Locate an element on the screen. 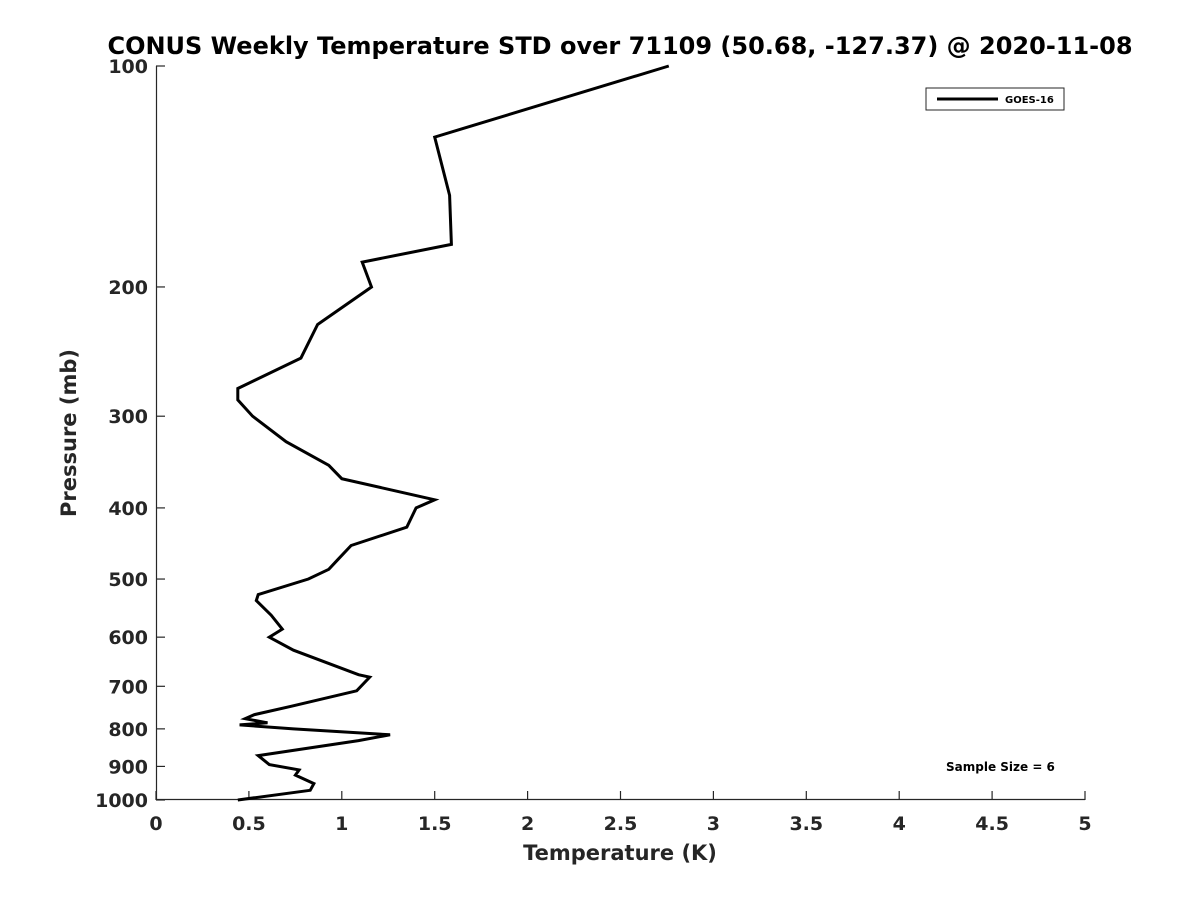  y-tick-label: 600 is located at coordinates (128, 638).